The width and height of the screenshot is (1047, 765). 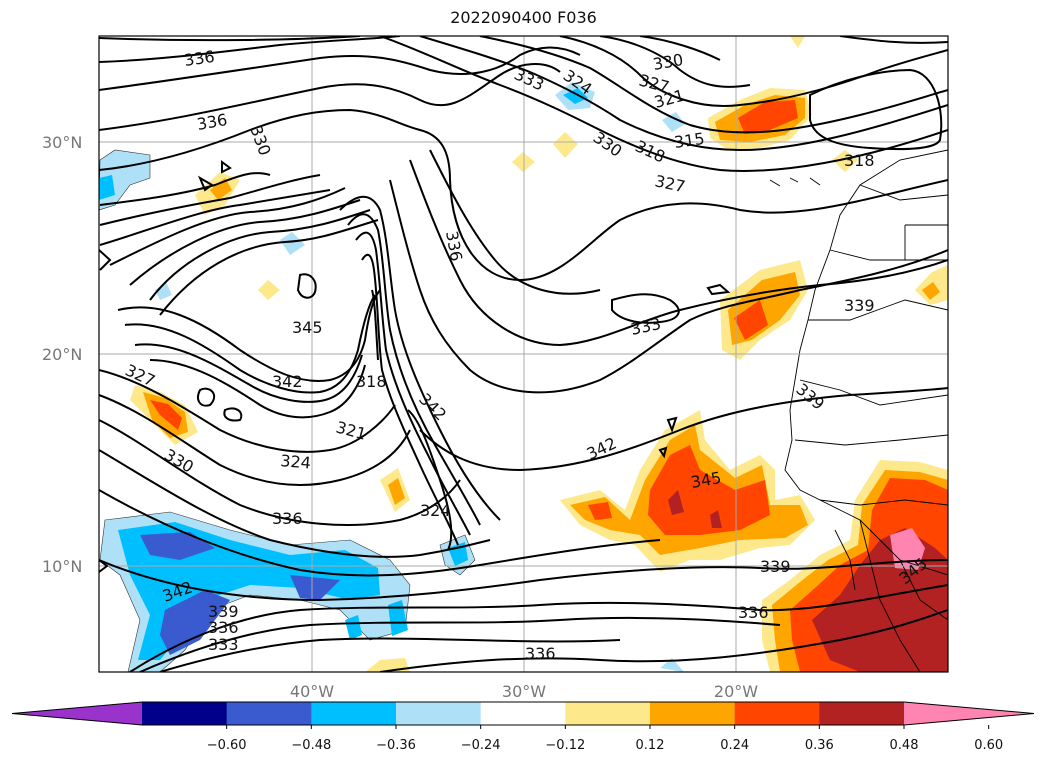 I want to click on contour-label: 345, so click(x=307, y=327).